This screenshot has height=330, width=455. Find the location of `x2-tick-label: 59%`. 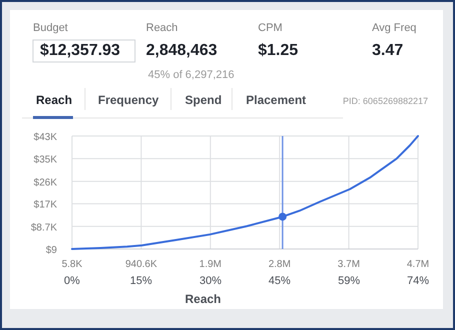

x2-tick-label: 59% is located at coordinates (349, 281).